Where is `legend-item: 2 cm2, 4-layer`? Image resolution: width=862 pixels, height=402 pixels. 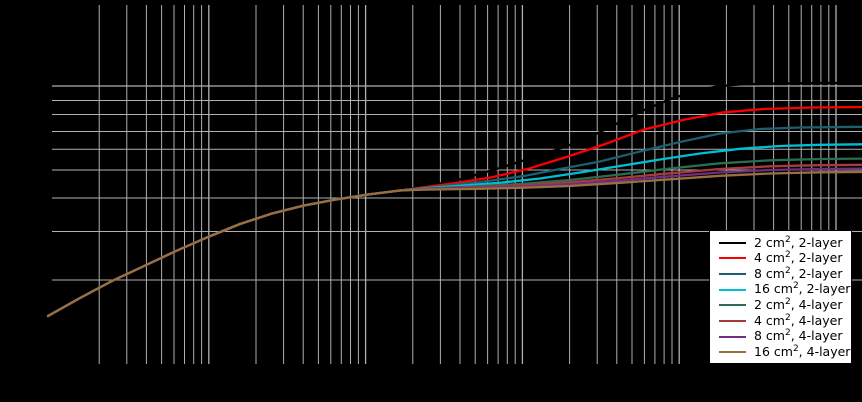
legend-item: 2 cm2, 4-layer is located at coordinates (781, 305).